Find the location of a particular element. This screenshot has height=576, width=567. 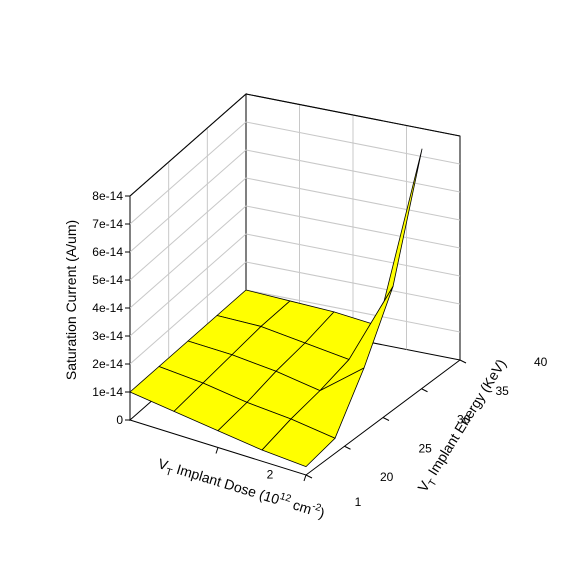

y-tick-label: 40 is located at coordinates (541, 362).